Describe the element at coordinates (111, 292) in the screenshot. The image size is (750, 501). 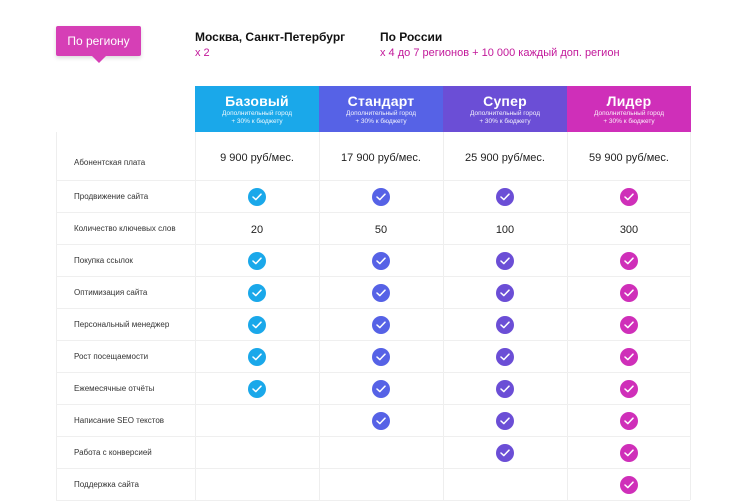
I see `feature-label: Оптимизация сайта` at that location.